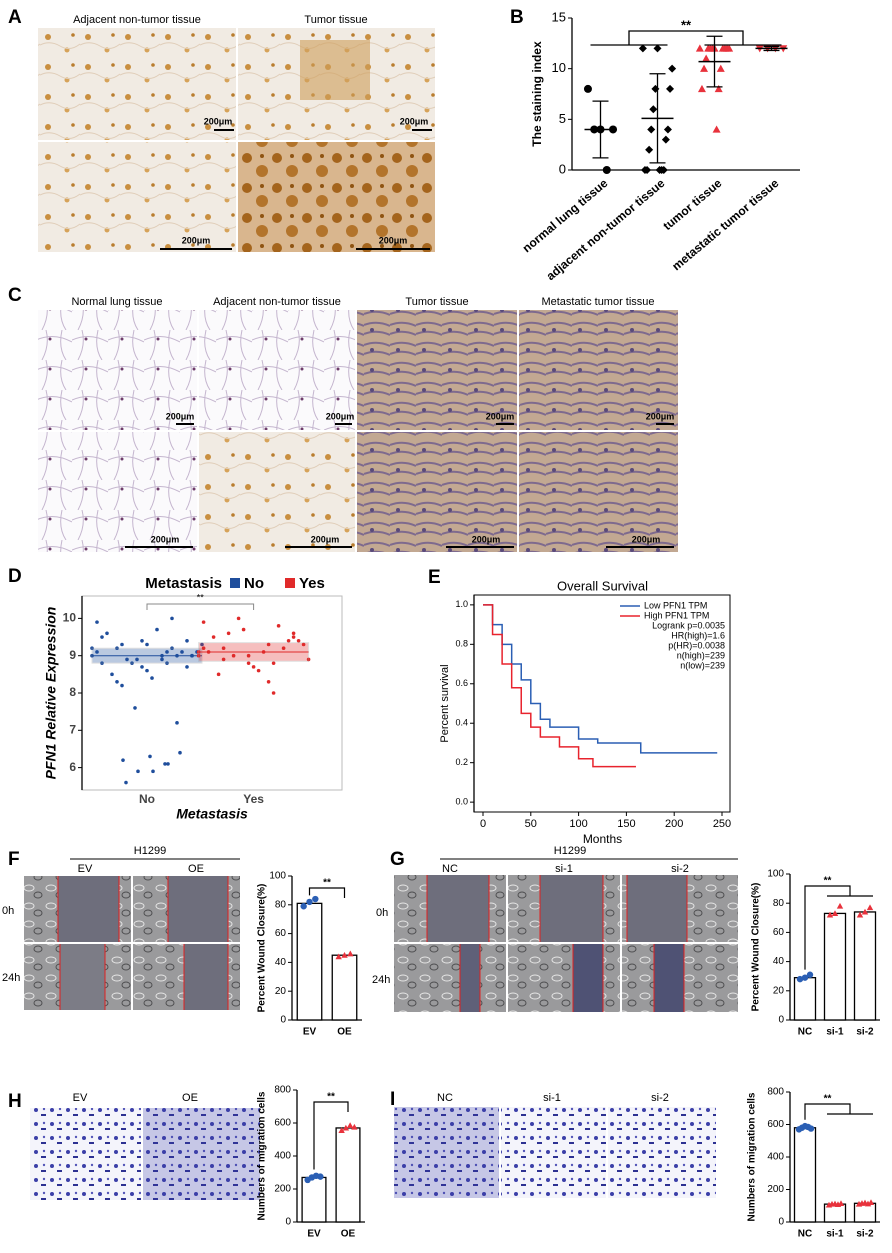 This screenshot has width=892, height=1253. Describe the element at coordinates (392, 1099) in the screenshot. I see `panel-letter: I` at that location.